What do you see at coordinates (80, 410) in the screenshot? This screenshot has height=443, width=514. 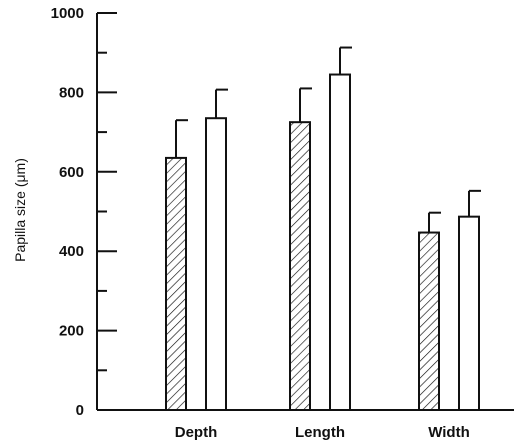 I see `y-tick-label: 0` at bounding box center [80, 410].